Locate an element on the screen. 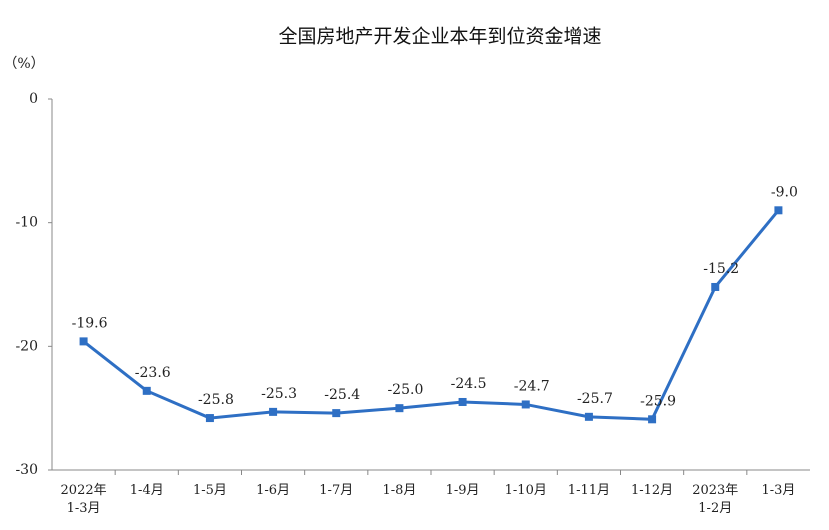 Image resolution: width=829 pixels, height=530 pixels. value-label: -15.2 is located at coordinates (721, 269).